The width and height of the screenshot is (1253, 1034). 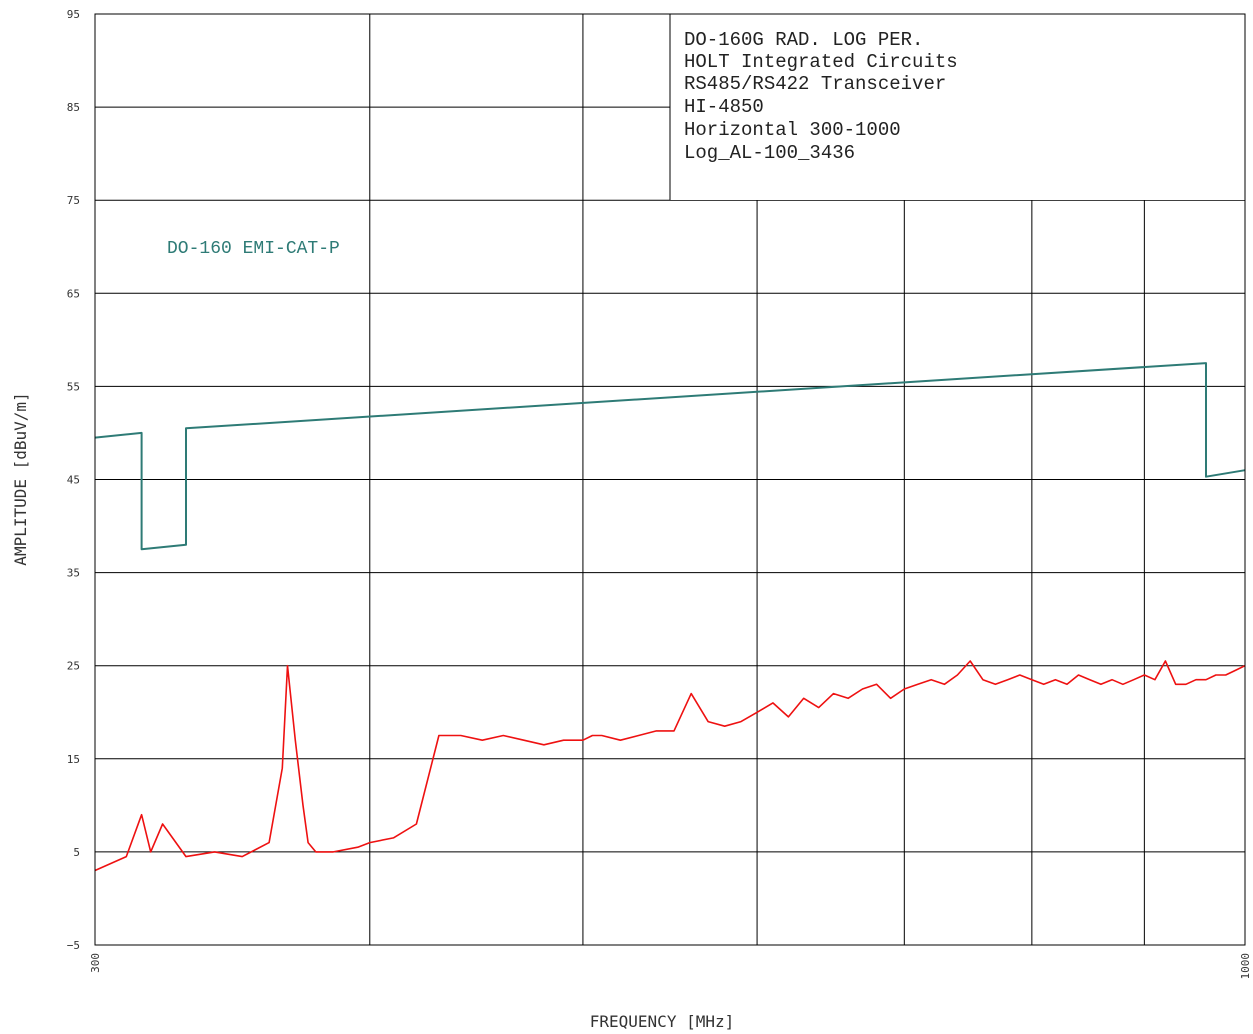 I want to click on x-tick-label: 300, so click(x=95, y=963).